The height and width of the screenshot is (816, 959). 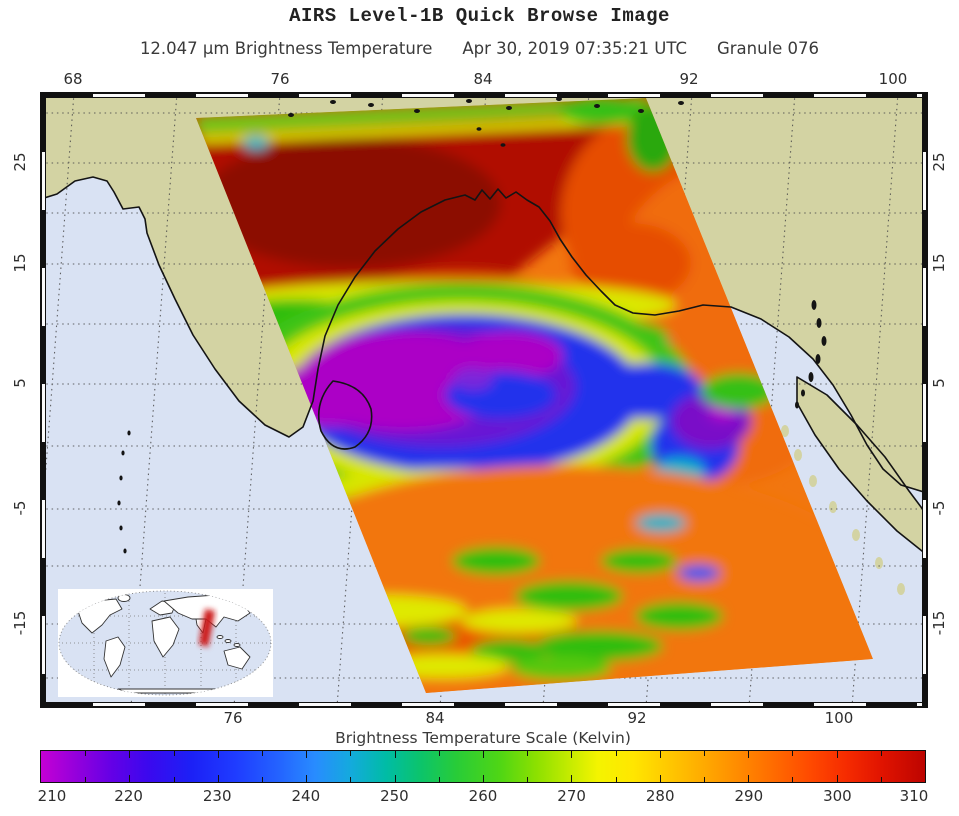 What do you see at coordinates (483, 79) in the screenshot?
I see `top-axis-label: 84` at bounding box center [483, 79].